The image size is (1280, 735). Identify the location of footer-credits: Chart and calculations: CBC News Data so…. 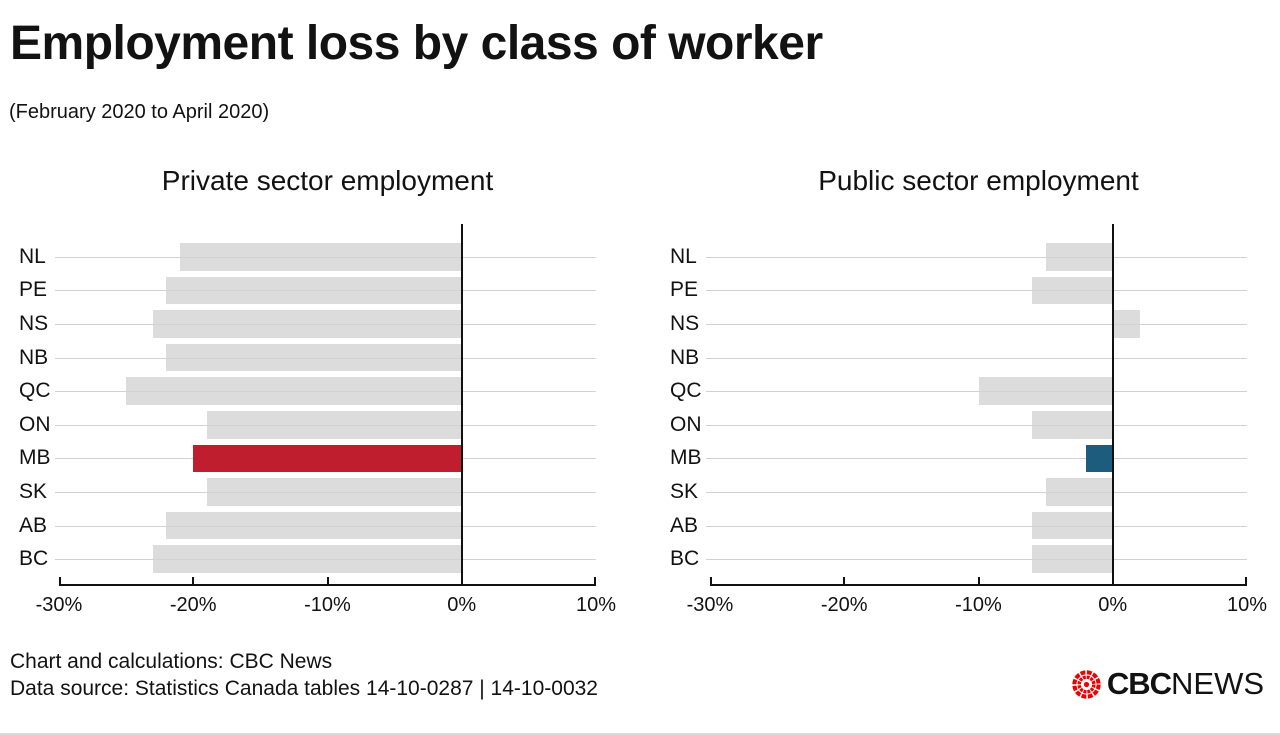
(304, 675).